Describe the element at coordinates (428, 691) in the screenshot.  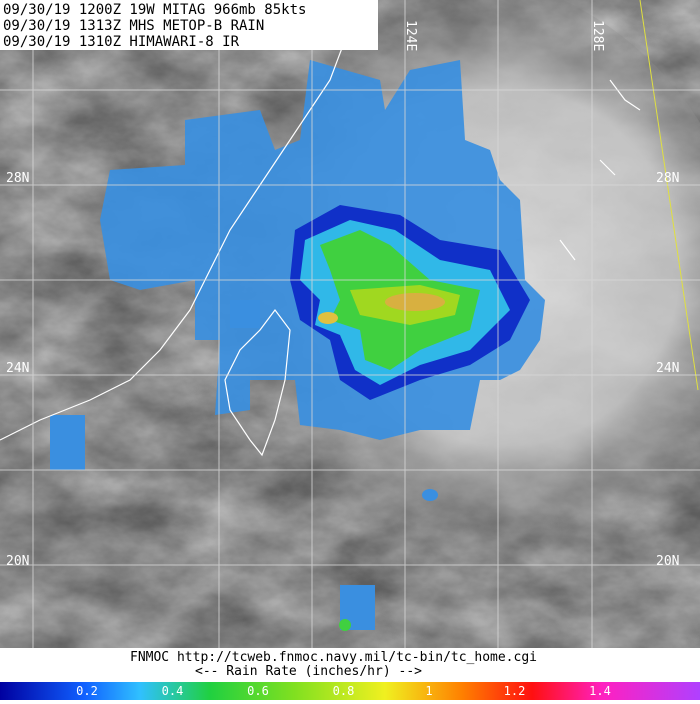
I see `colorbar-tick-label: 1` at that location.